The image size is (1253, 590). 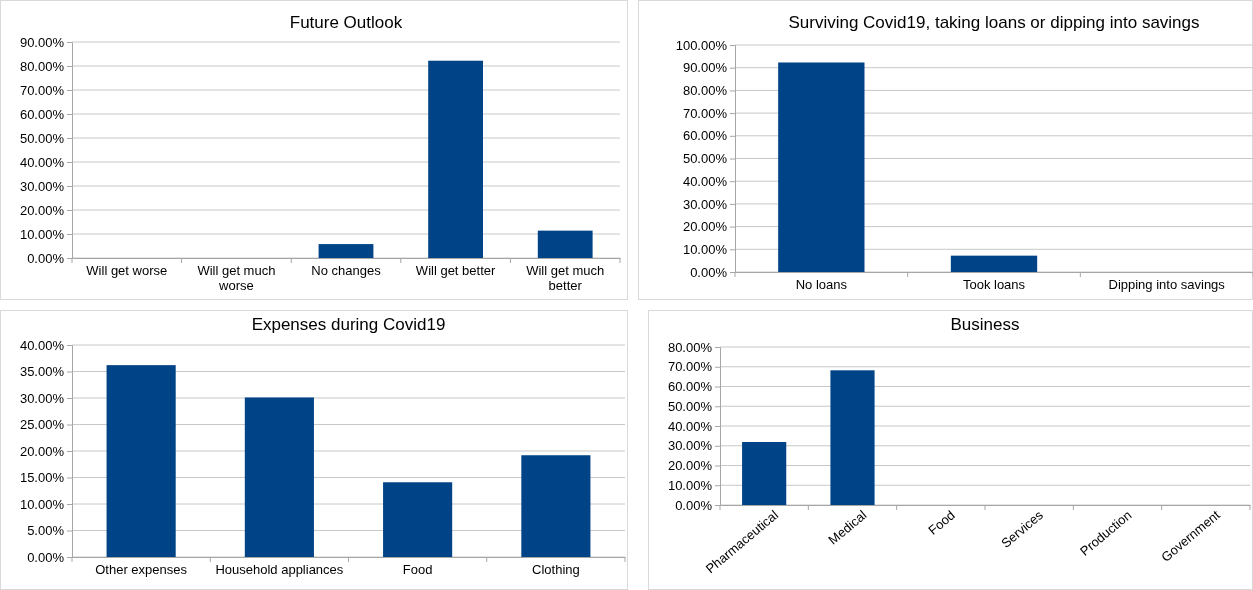 What do you see at coordinates (141, 570) in the screenshot?
I see `x-tick-label: Other expenses` at bounding box center [141, 570].